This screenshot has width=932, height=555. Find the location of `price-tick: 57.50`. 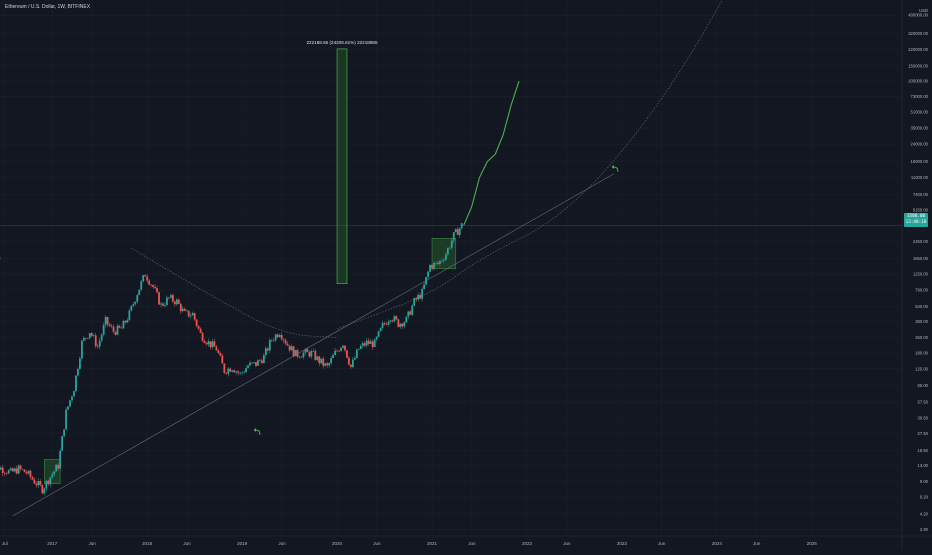

price-tick: 57.50 is located at coordinates (923, 402).